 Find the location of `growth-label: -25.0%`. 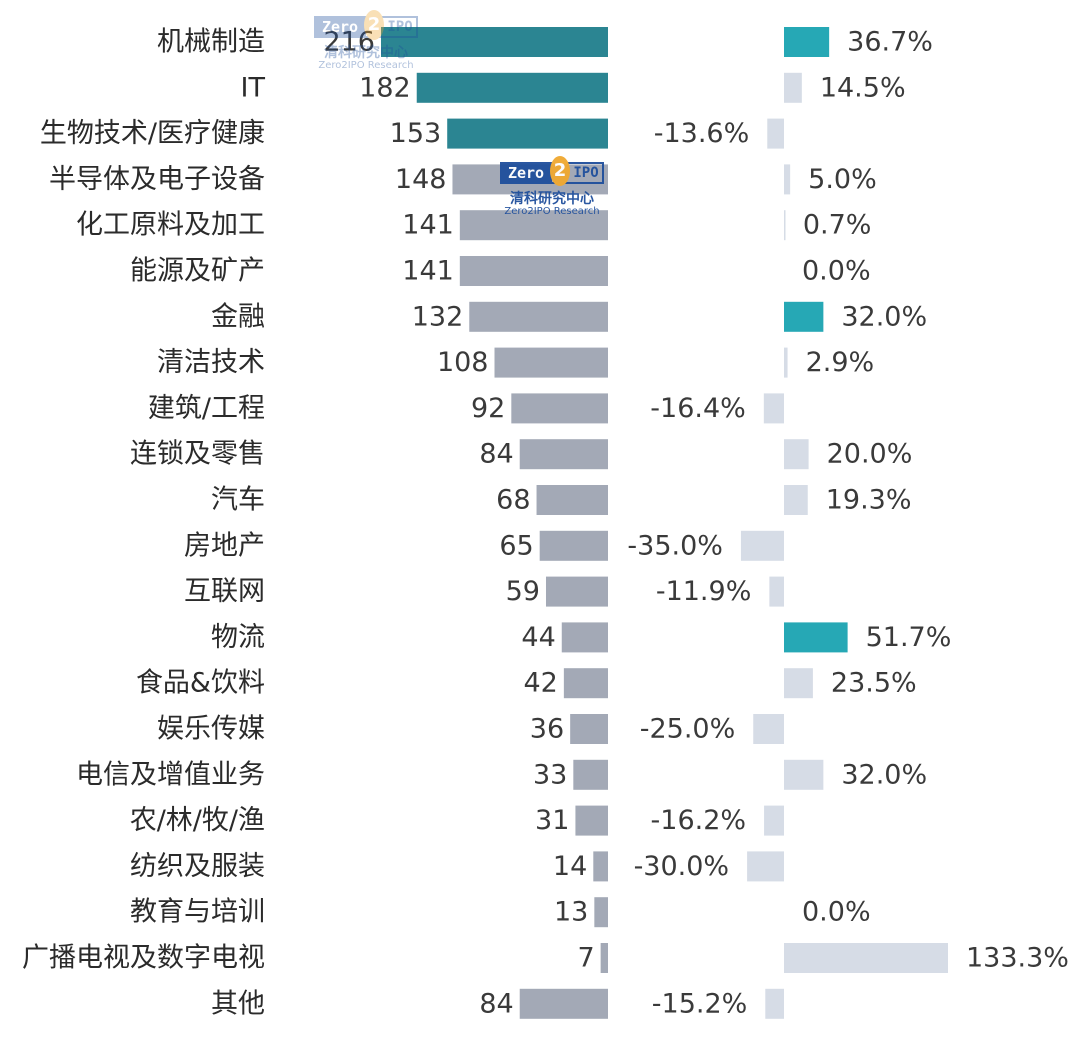

growth-label: -25.0% is located at coordinates (688, 729).